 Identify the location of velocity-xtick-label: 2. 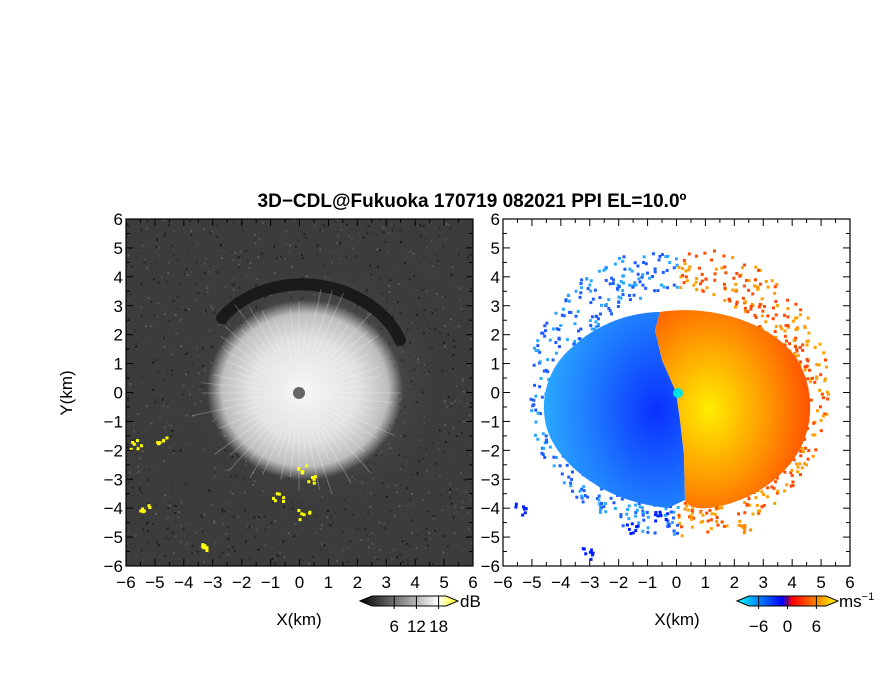
(734, 582).